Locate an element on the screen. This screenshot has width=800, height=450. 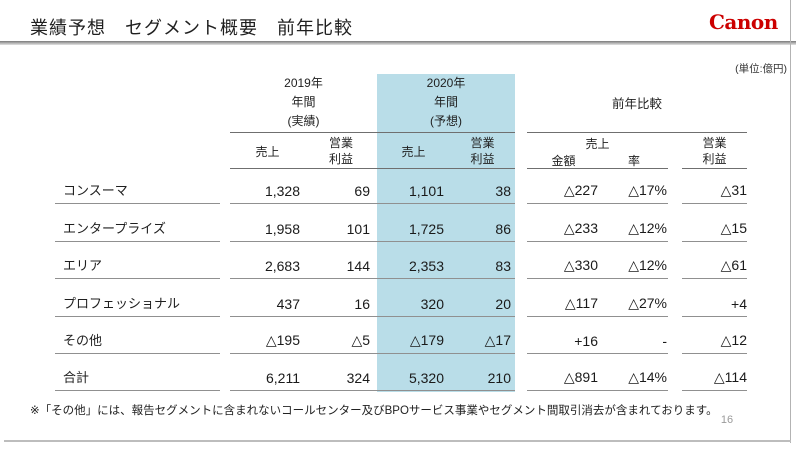
cell-2019-profit: 69 is located at coordinates (362, 191).